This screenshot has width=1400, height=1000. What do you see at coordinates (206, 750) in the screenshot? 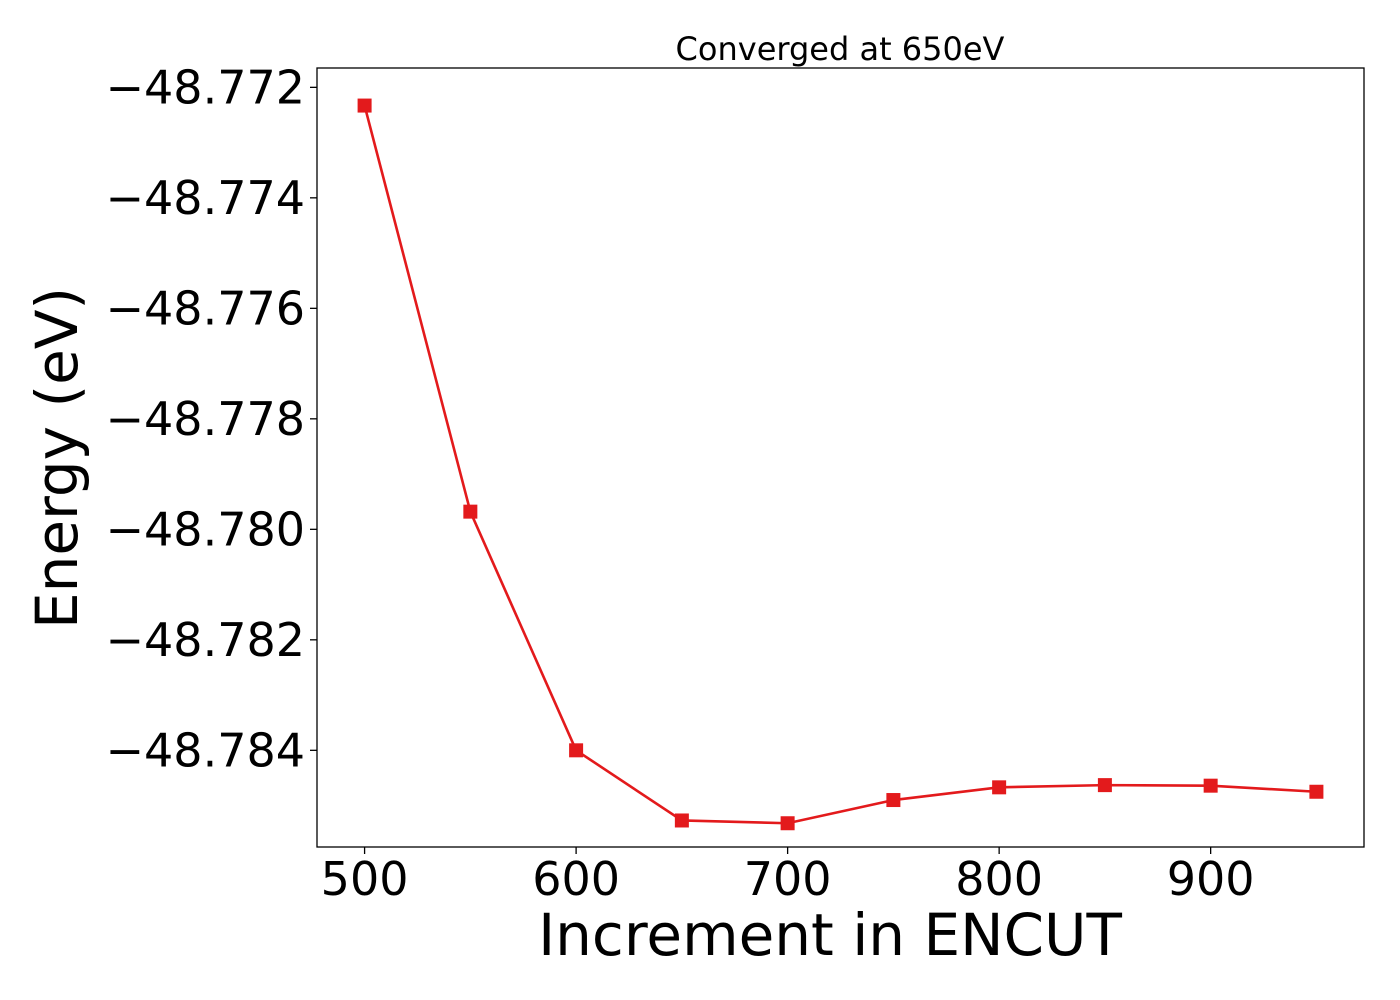
I see `y-tick-label: −48.784` at bounding box center [206, 750].